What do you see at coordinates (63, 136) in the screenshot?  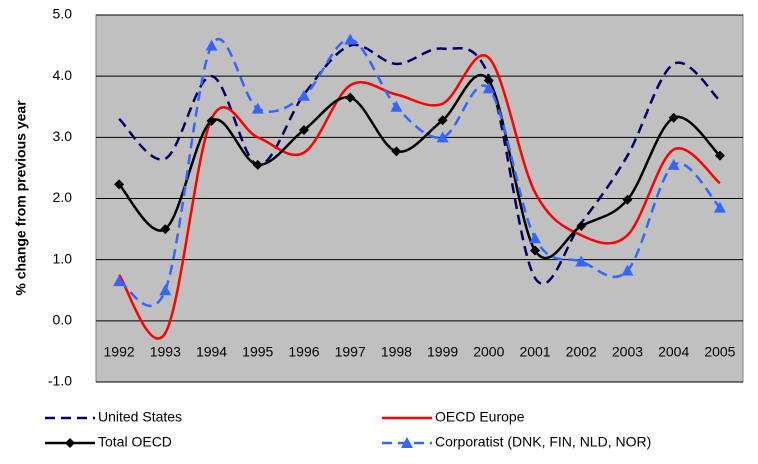 I see `y-tick-label: 3.0` at bounding box center [63, 136].